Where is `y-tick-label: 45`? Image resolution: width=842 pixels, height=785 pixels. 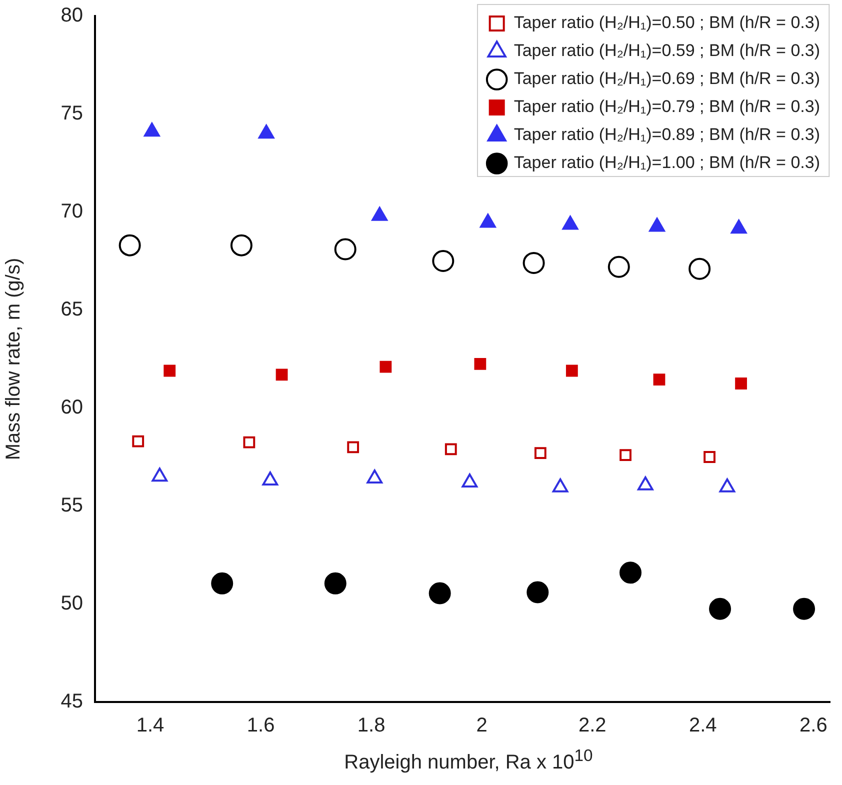
y-tick-label: 45 is located at coordinates (71, 701).